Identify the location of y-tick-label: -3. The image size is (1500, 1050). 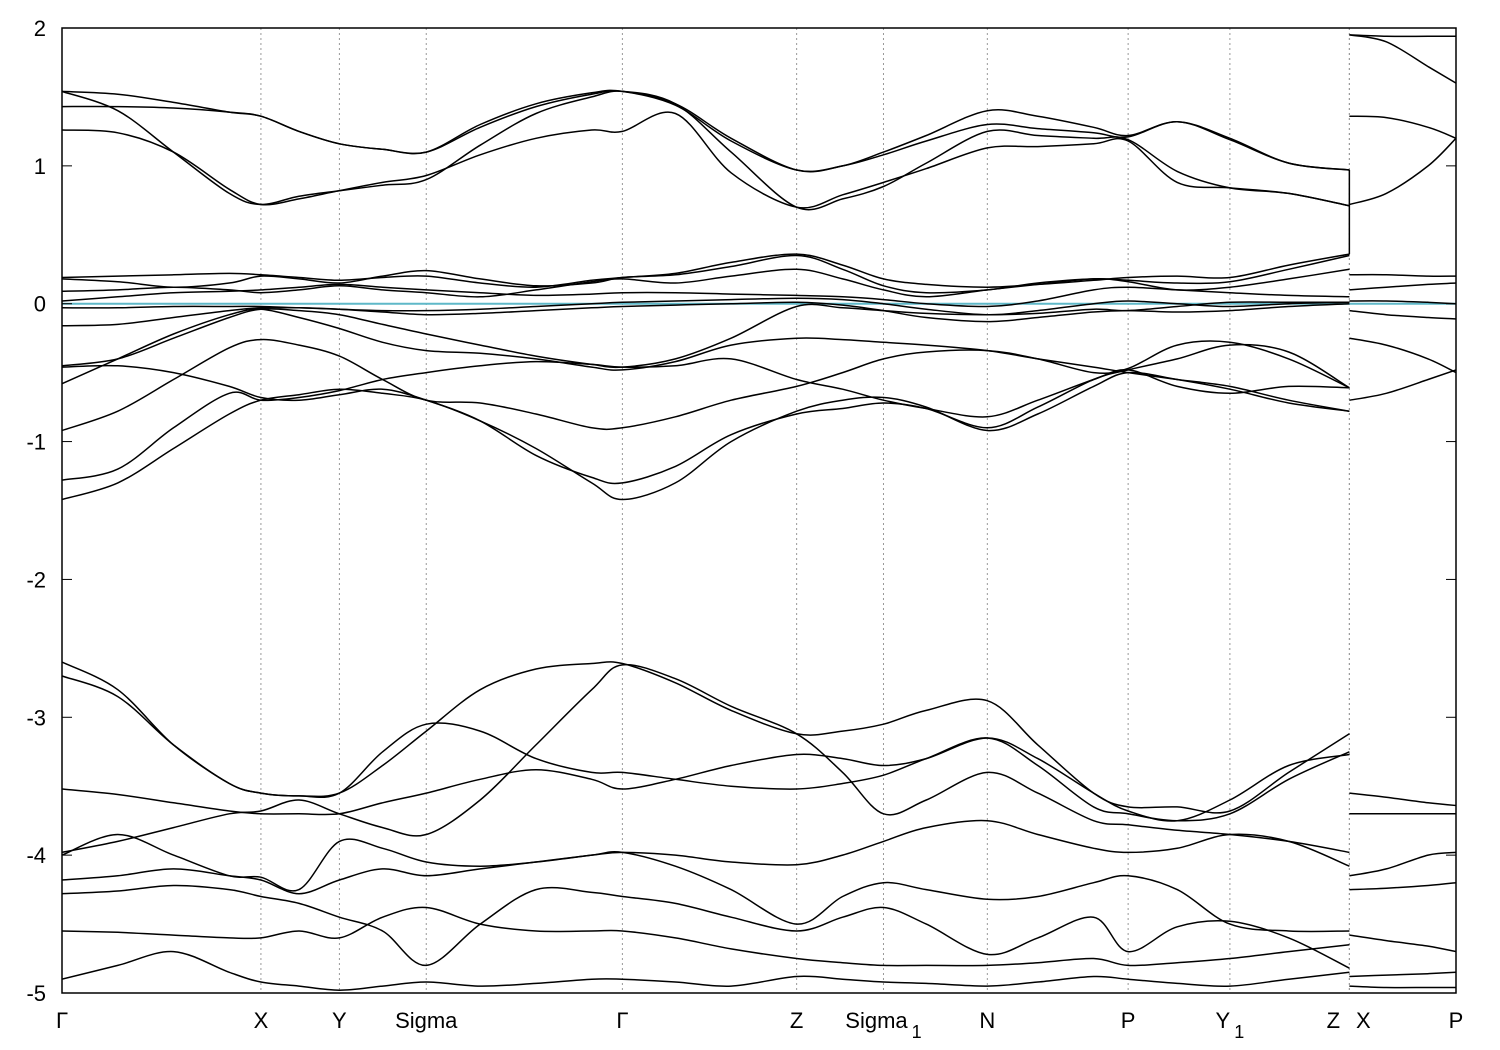
(36, 717).